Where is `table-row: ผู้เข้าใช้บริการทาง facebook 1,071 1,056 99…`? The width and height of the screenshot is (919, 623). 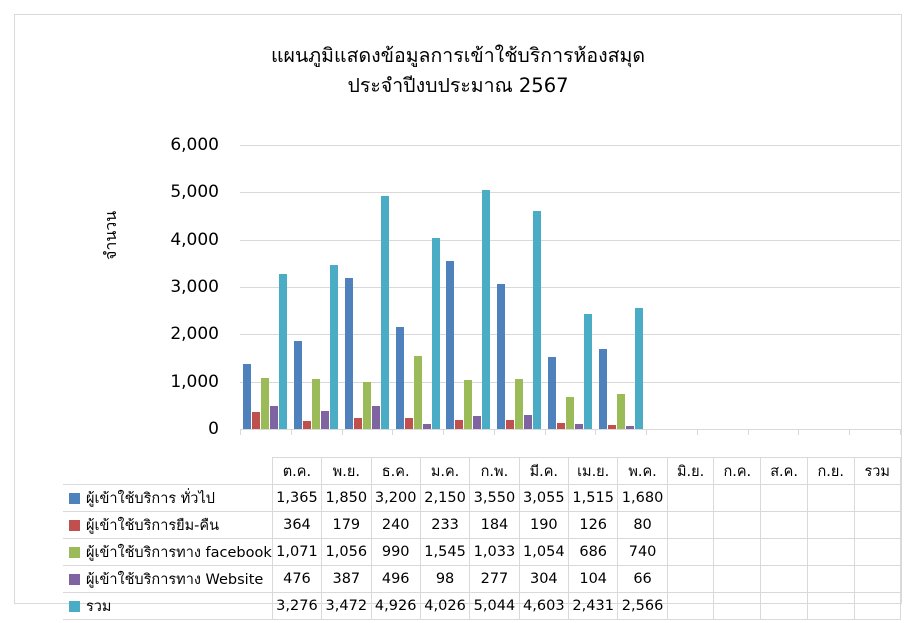
table-row: ผู้เข้าใช้บริการทาง facebook 1,071 1,056 99… is located at coordinates (482, 552).